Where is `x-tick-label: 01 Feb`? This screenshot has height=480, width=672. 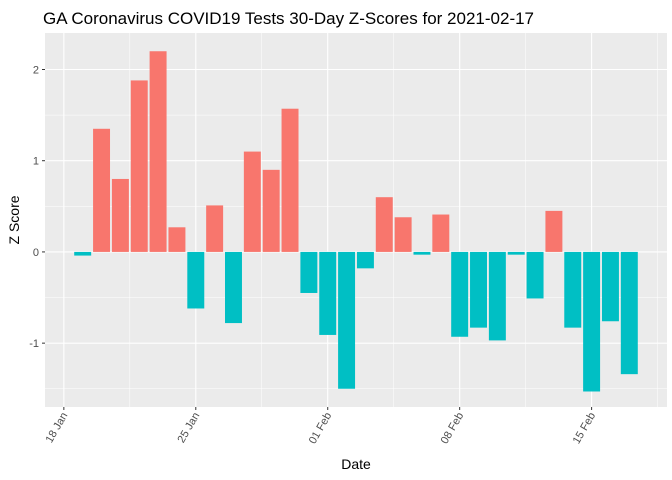
x-tick-label: 01 Feb is located at coordinates (321, 429).